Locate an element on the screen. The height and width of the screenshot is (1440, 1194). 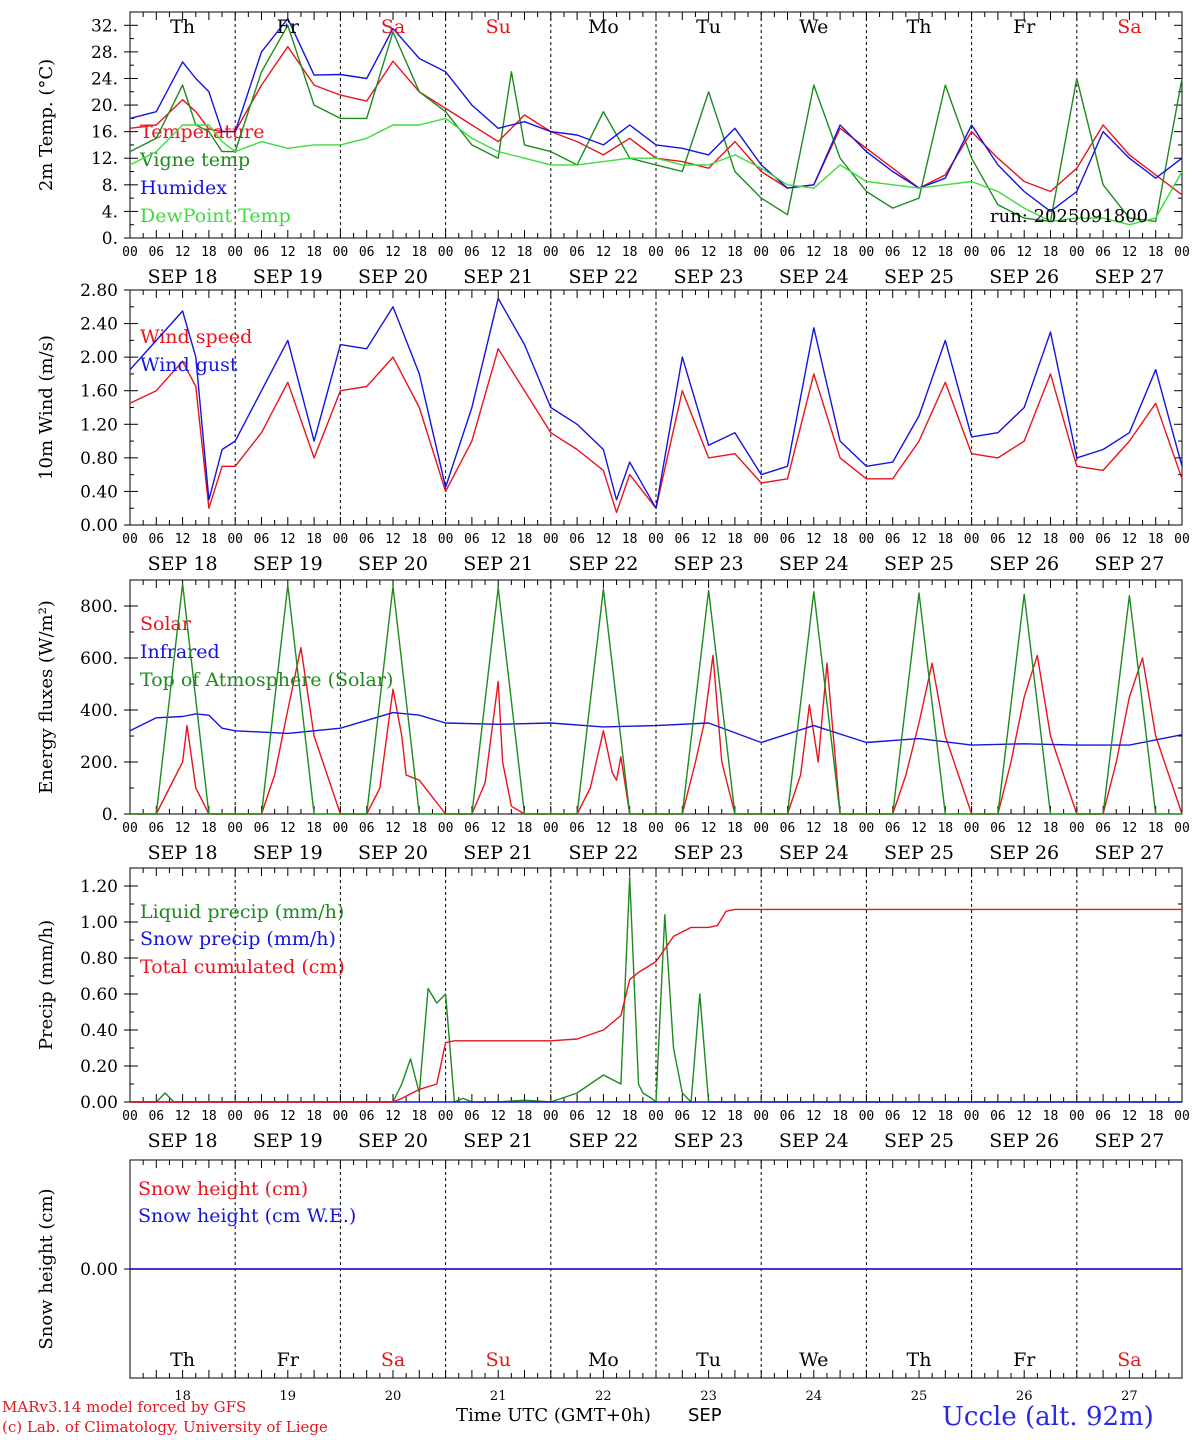
y-tick-label: 0.40 is located at coordinates (99, 492).